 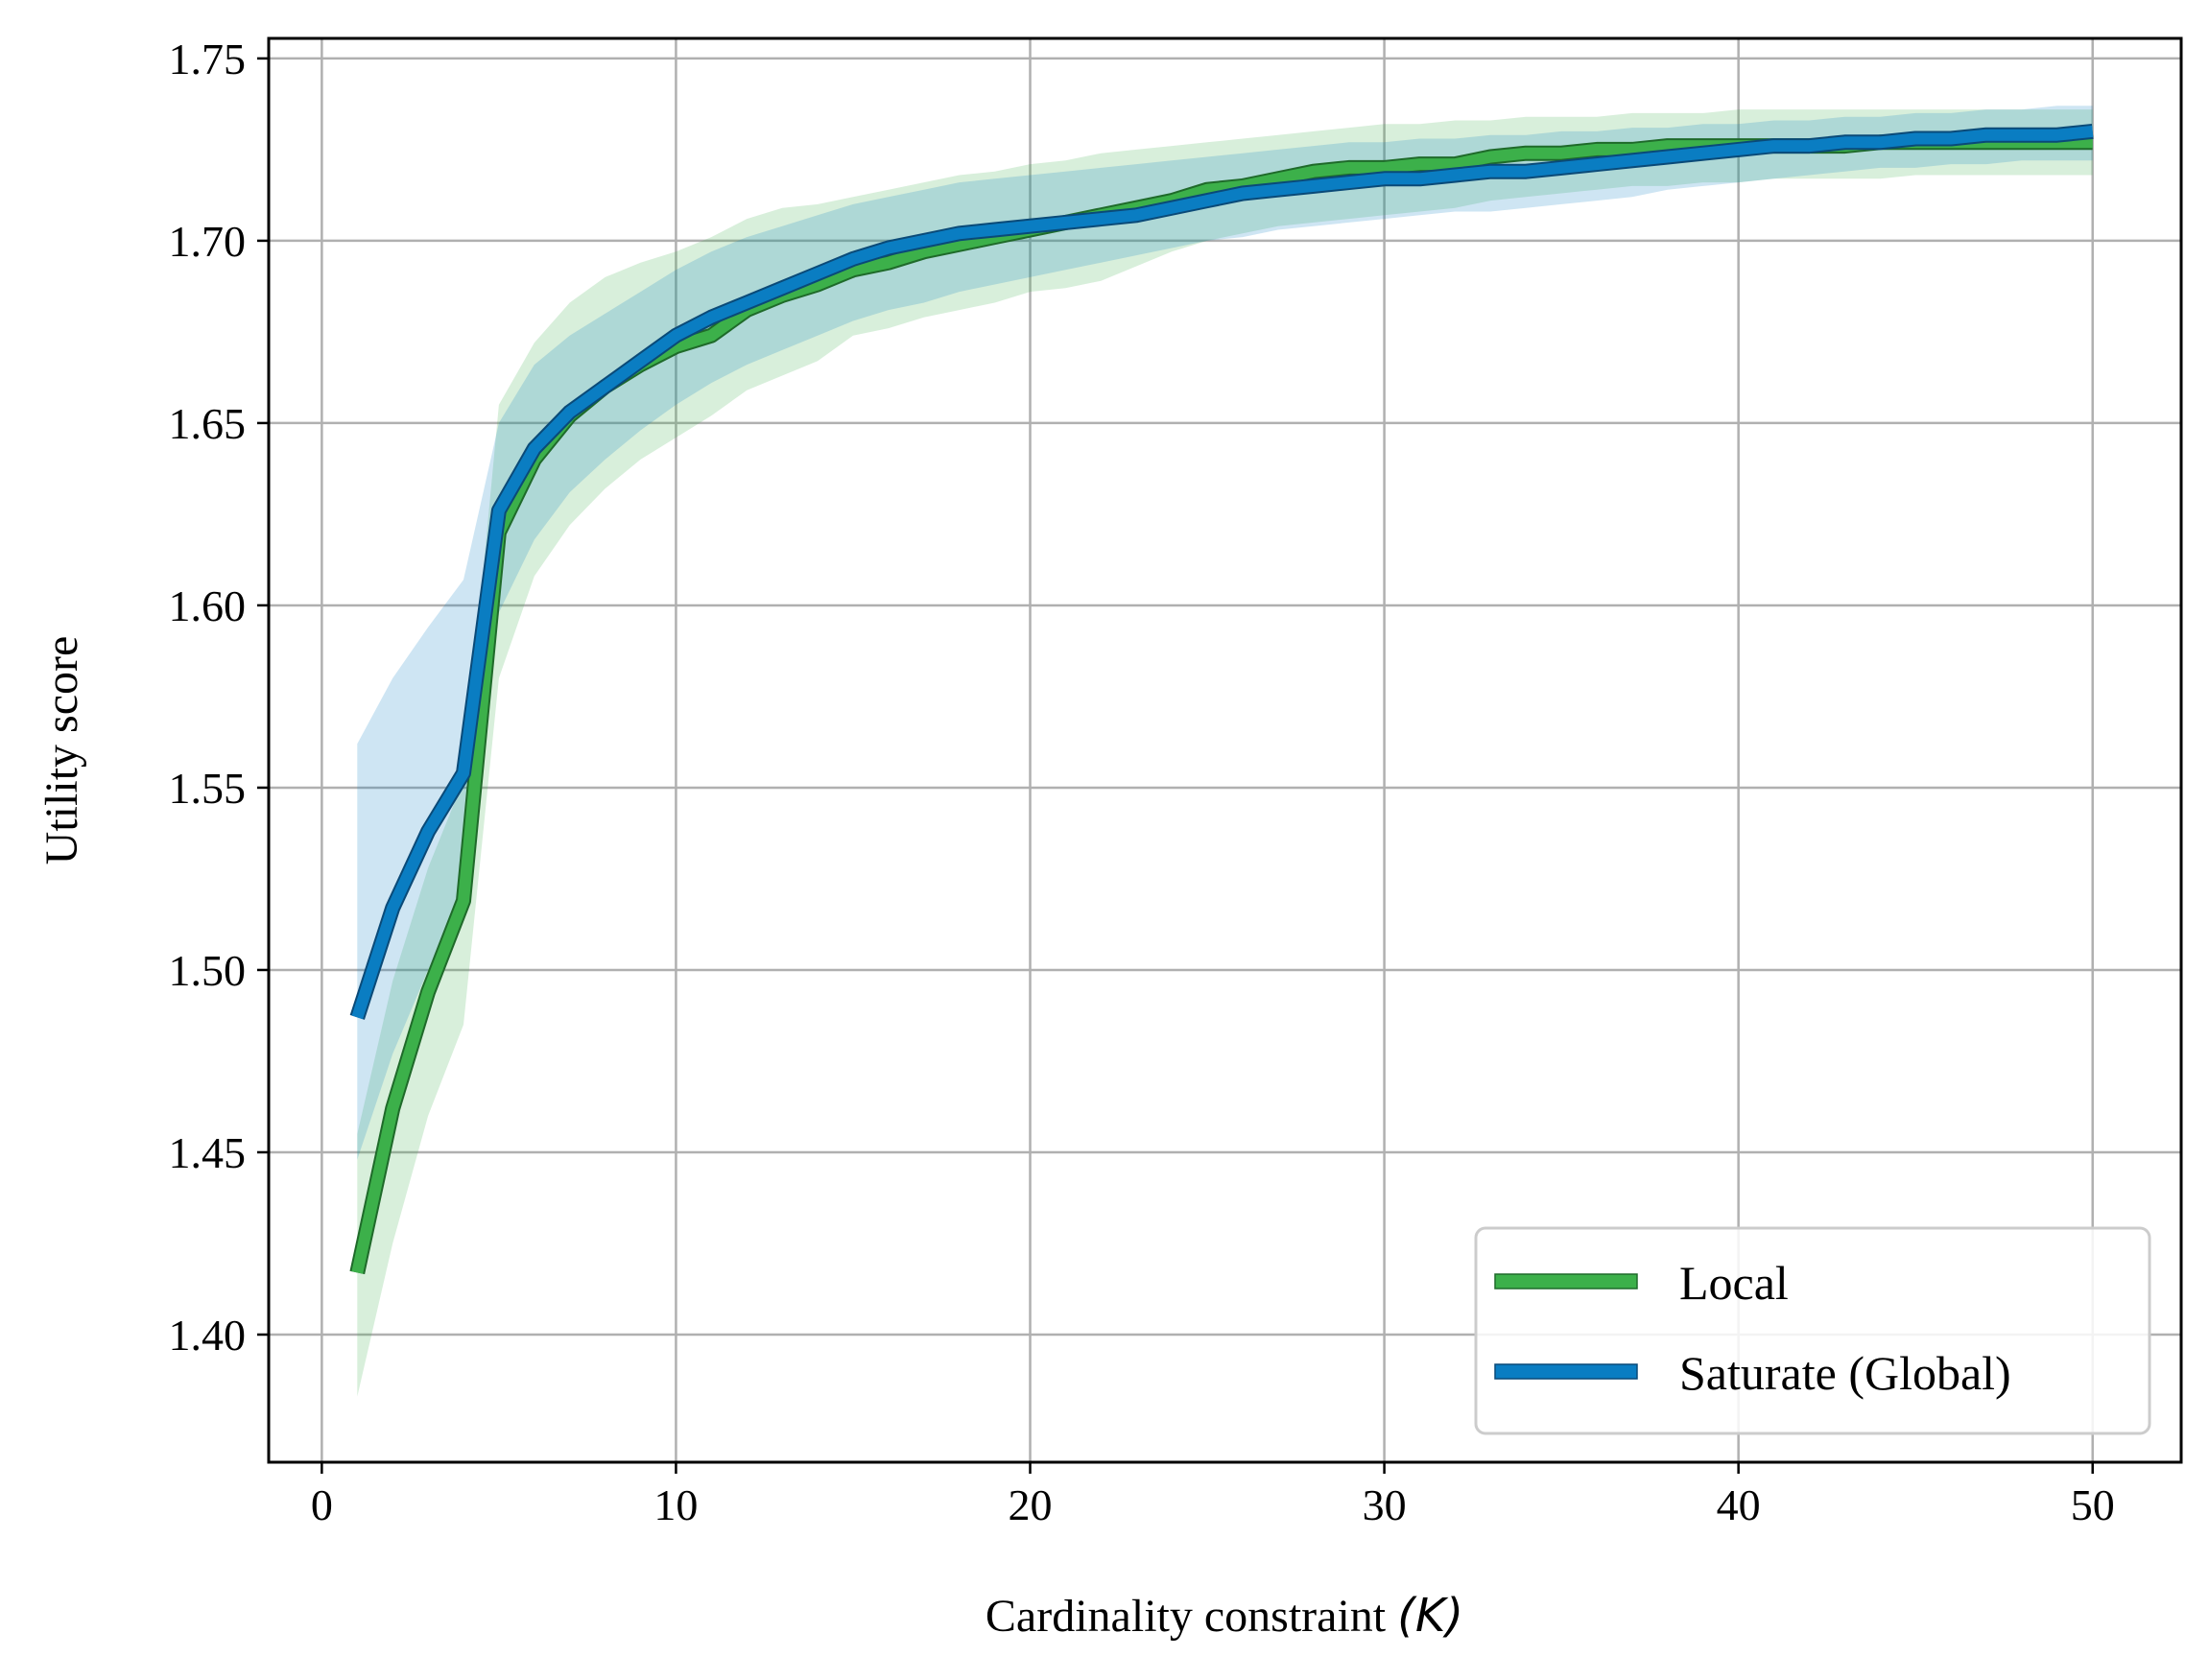 What do you see at coordinates (1186, 1617) in the screenshot?
I see `x-axis-label-text: Cardinality constraint` at bounding box center [1186, 1617].